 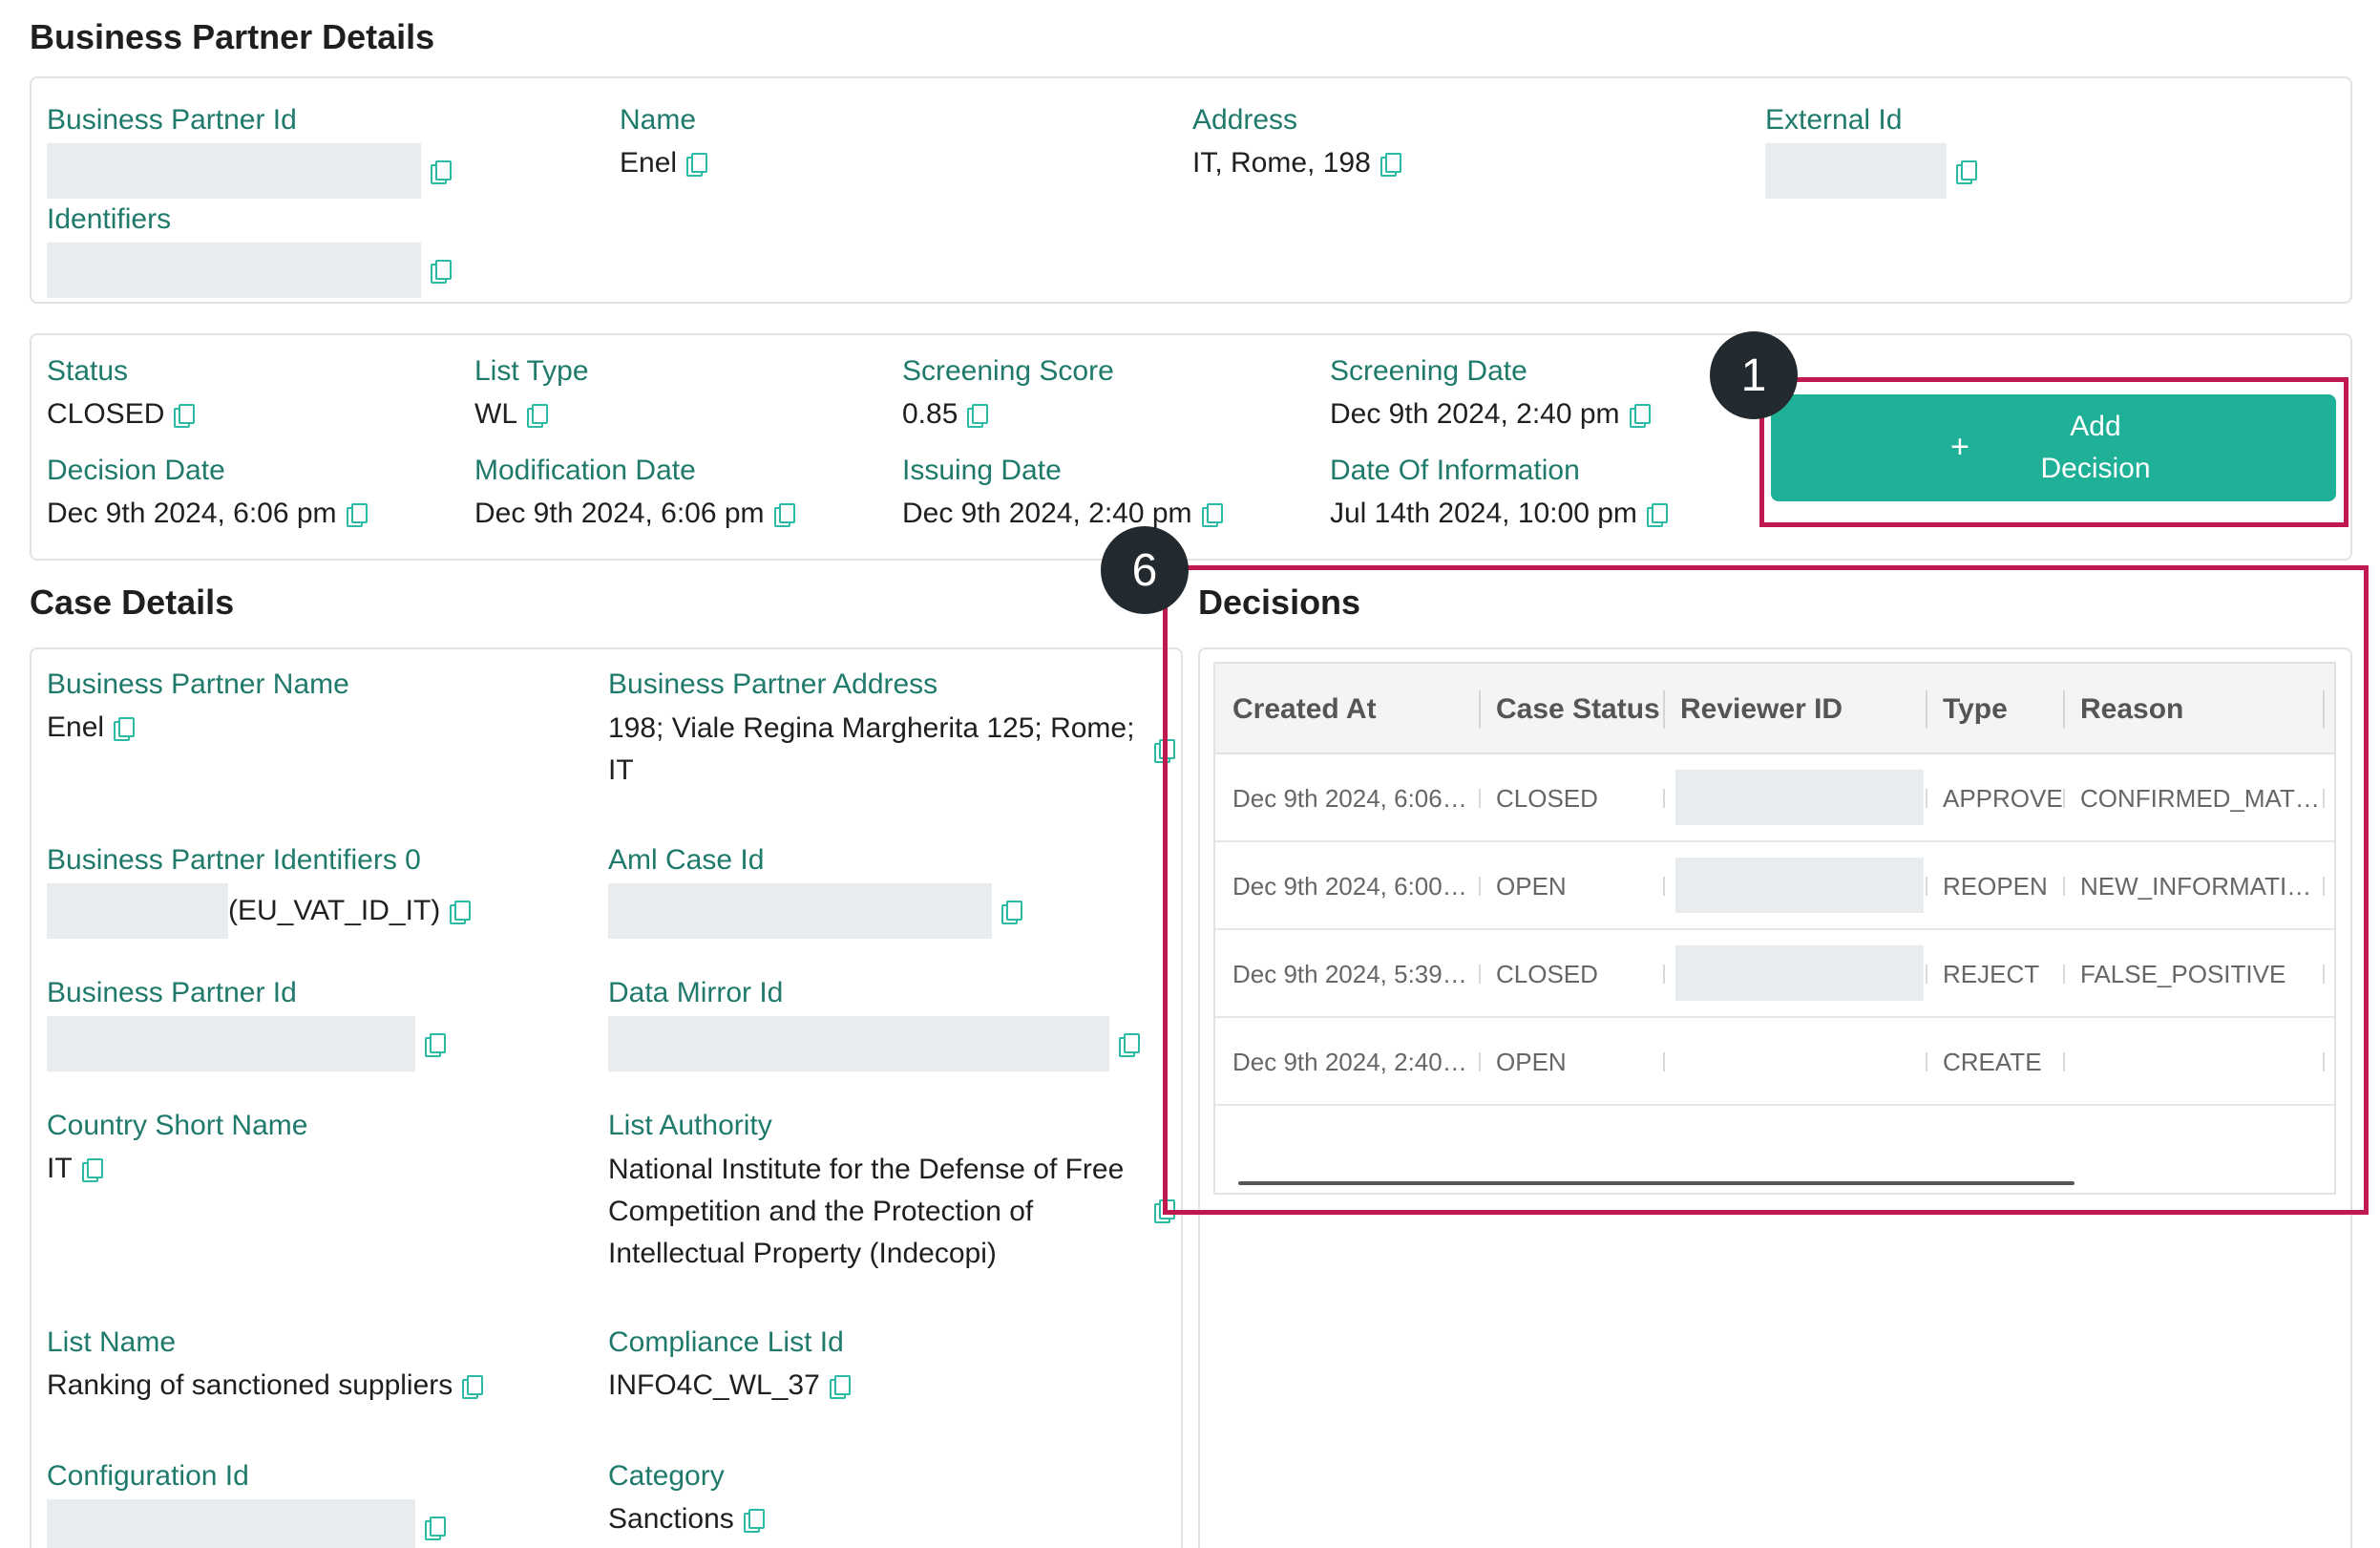 What do you see at coordinates (635, 493) in the screenshot?
I see `field-modification-date: Modification Date Dec 9th 2024, 6:06 pm` at bounding box center [635, 493].